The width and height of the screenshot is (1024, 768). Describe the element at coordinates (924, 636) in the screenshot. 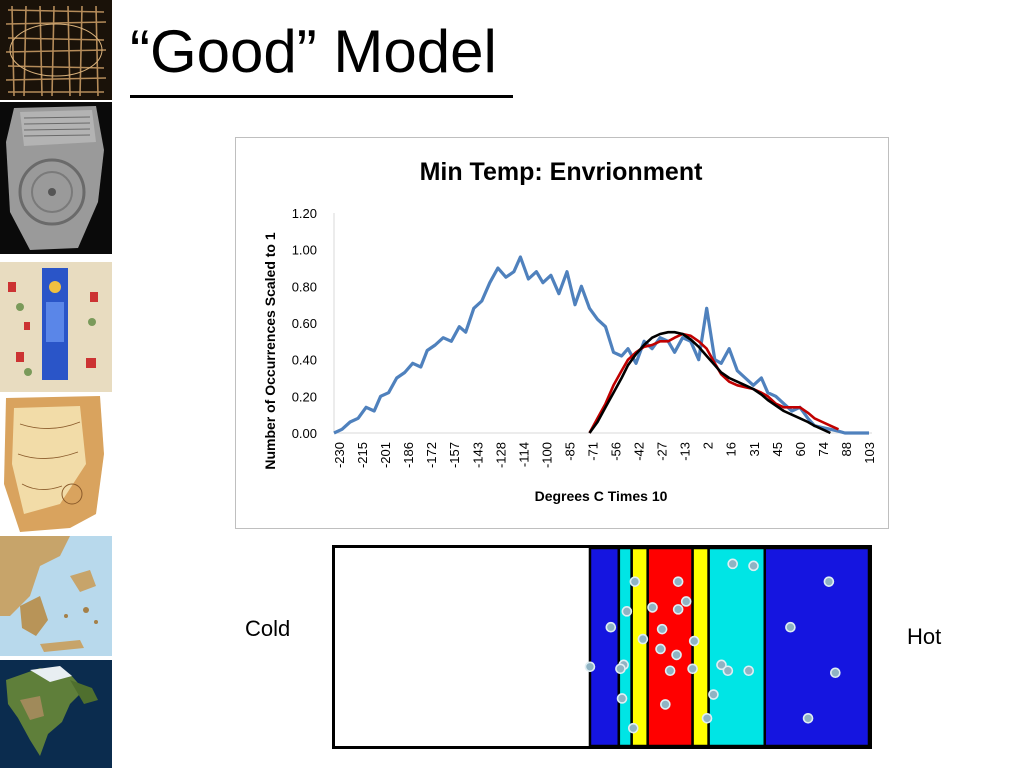

I see `hot-label: Hot` at that location.